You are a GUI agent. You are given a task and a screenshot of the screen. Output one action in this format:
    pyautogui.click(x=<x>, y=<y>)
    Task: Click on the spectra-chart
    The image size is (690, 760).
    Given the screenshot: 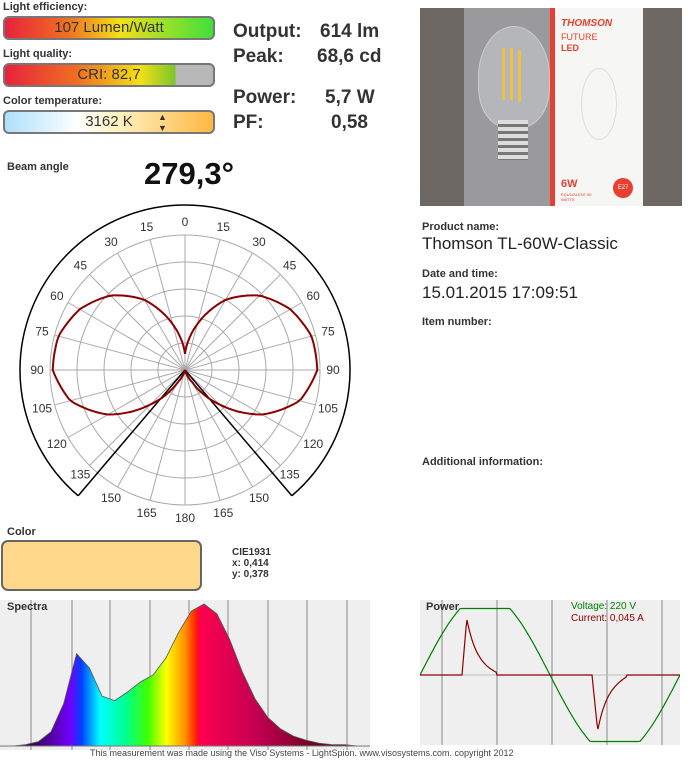 What is the action you would take?
    pyautogui.click(x=185, y=675)
    